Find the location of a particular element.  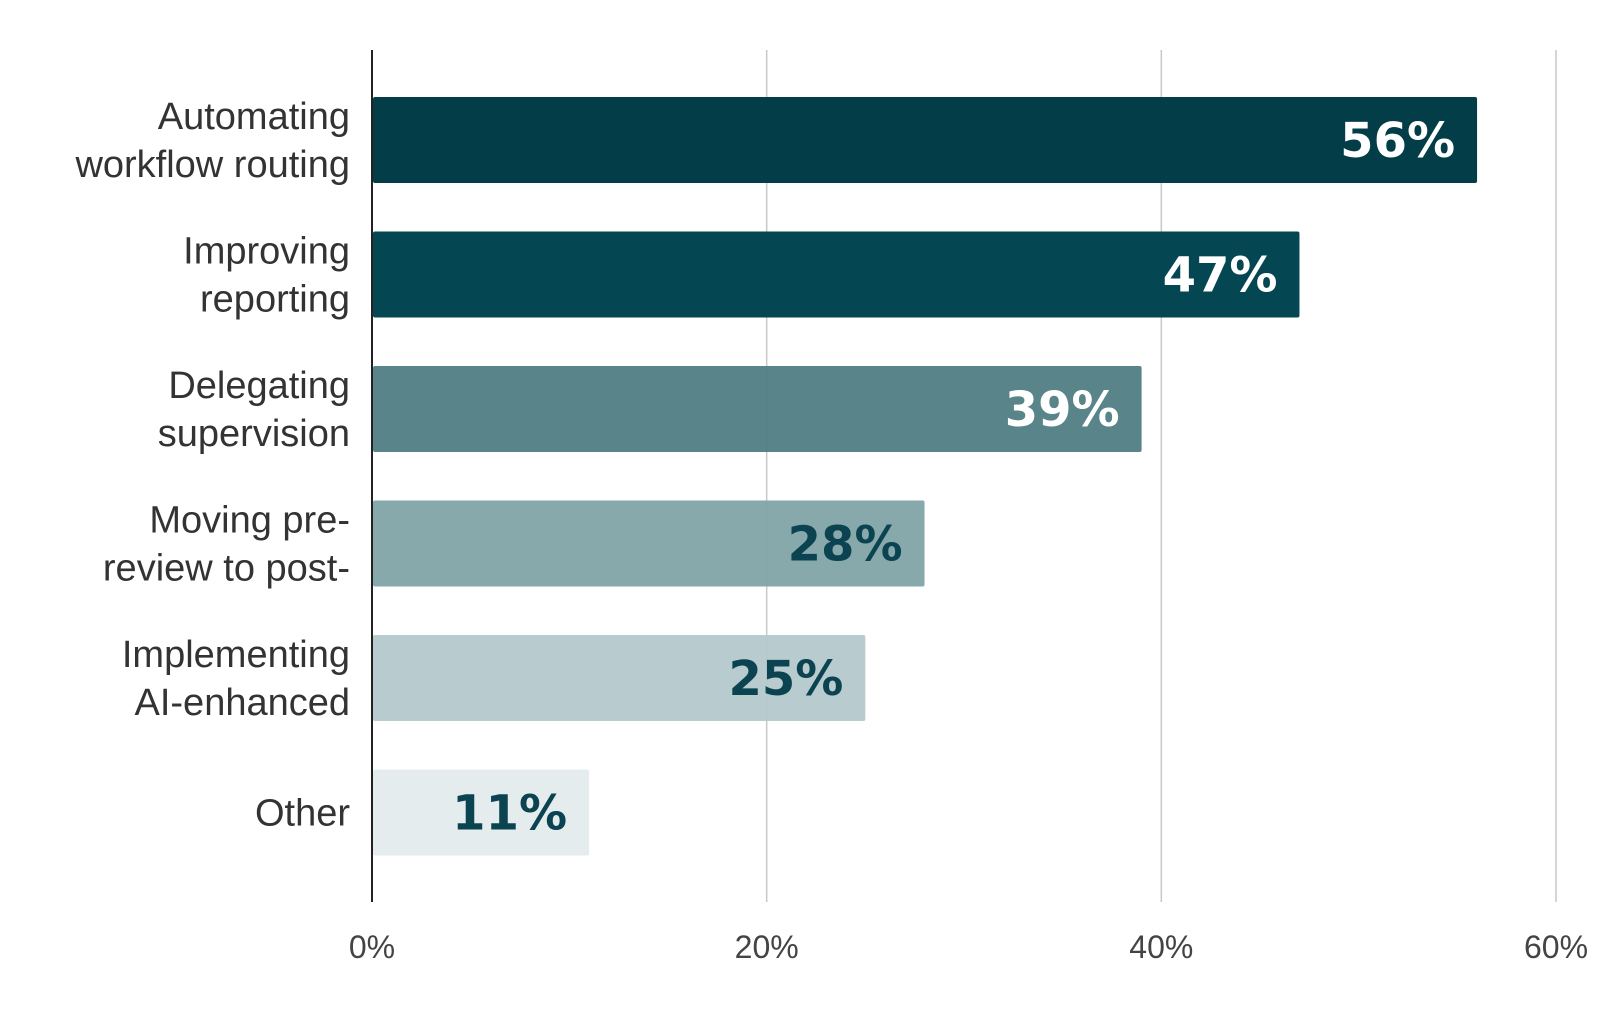

value-label: 47% is located at coordinates (1220, 276).